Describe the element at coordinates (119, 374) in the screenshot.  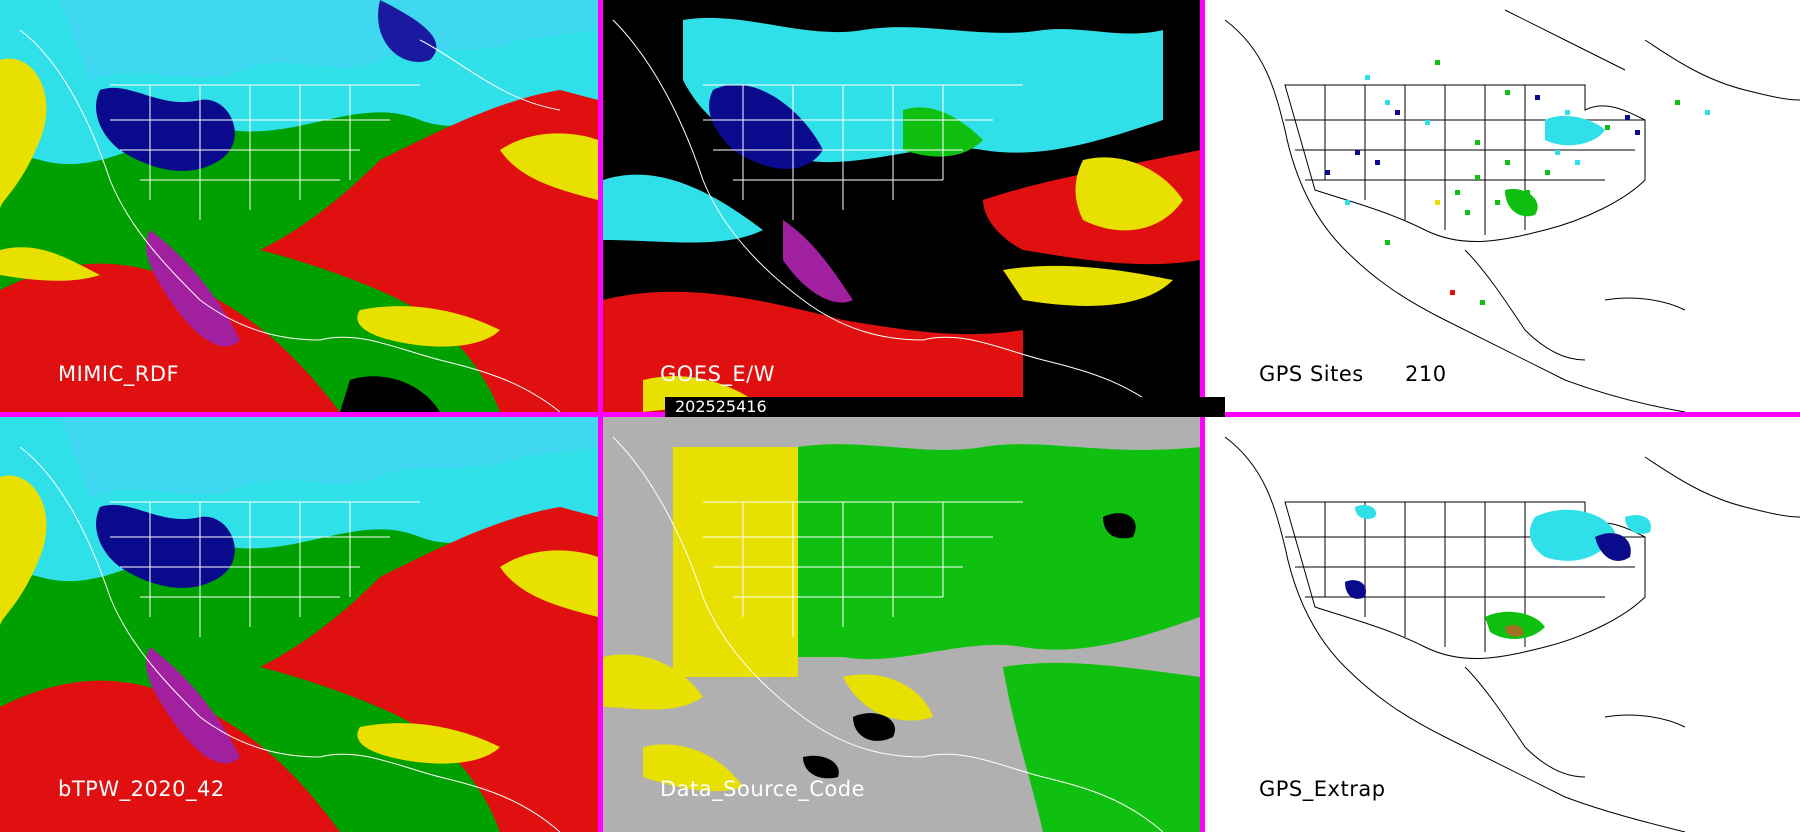
I see `panel-label: MIMIC_RDF` at that location.